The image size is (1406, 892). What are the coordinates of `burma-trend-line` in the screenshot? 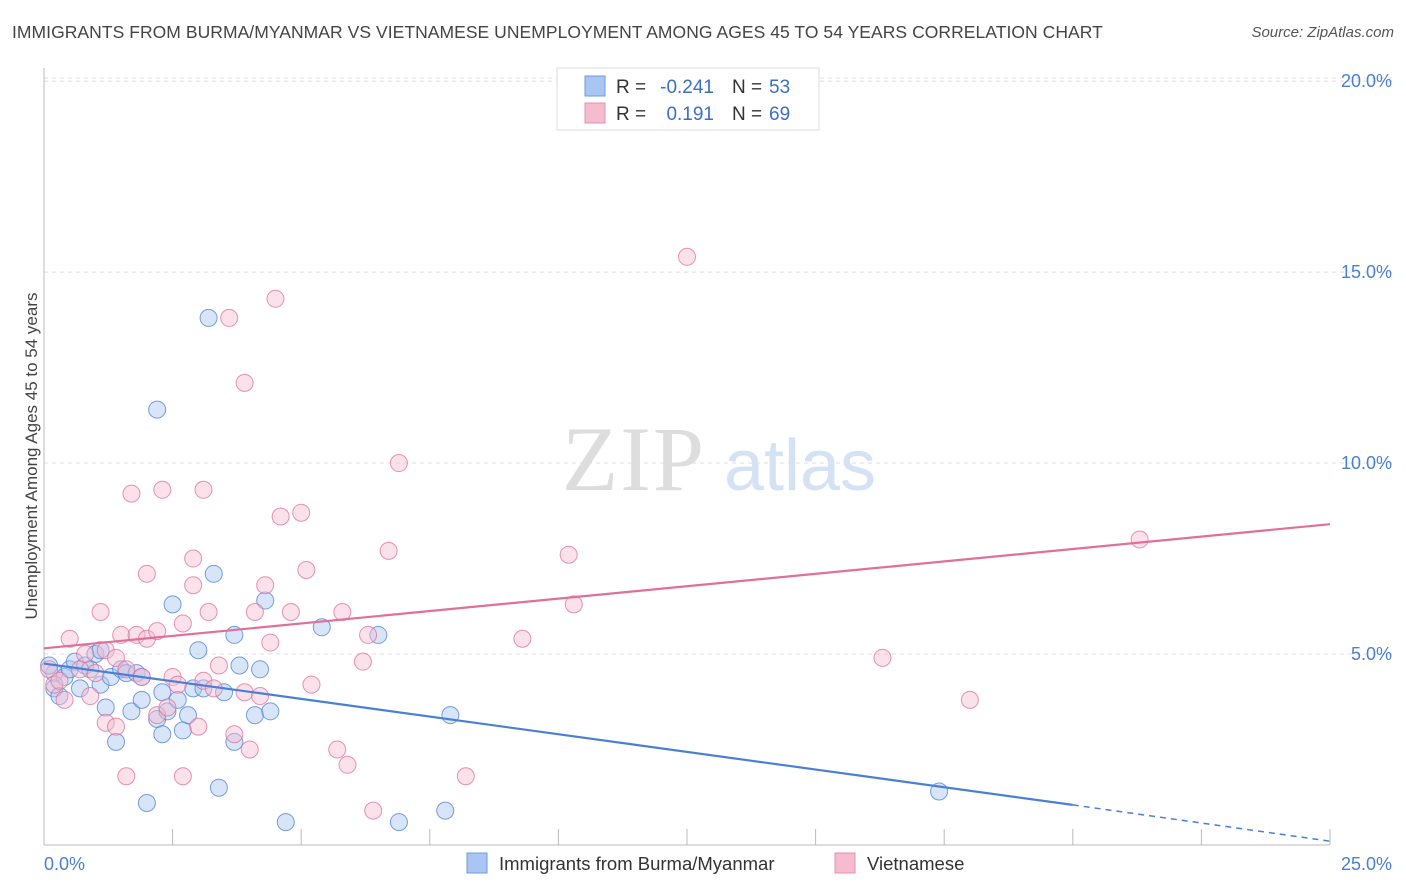 It's located at (558, 734).